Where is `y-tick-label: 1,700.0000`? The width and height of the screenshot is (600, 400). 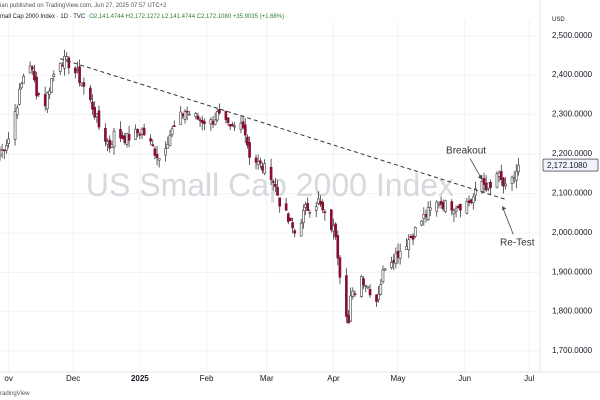 y-tick-label: 1,700.0000 is located at coordinates (572, 350).